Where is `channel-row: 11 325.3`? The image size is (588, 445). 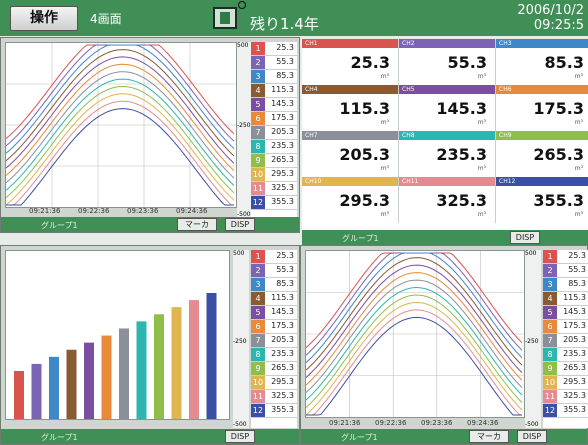
channel-row: 11 325.3 is located at coordinates (274, 397).